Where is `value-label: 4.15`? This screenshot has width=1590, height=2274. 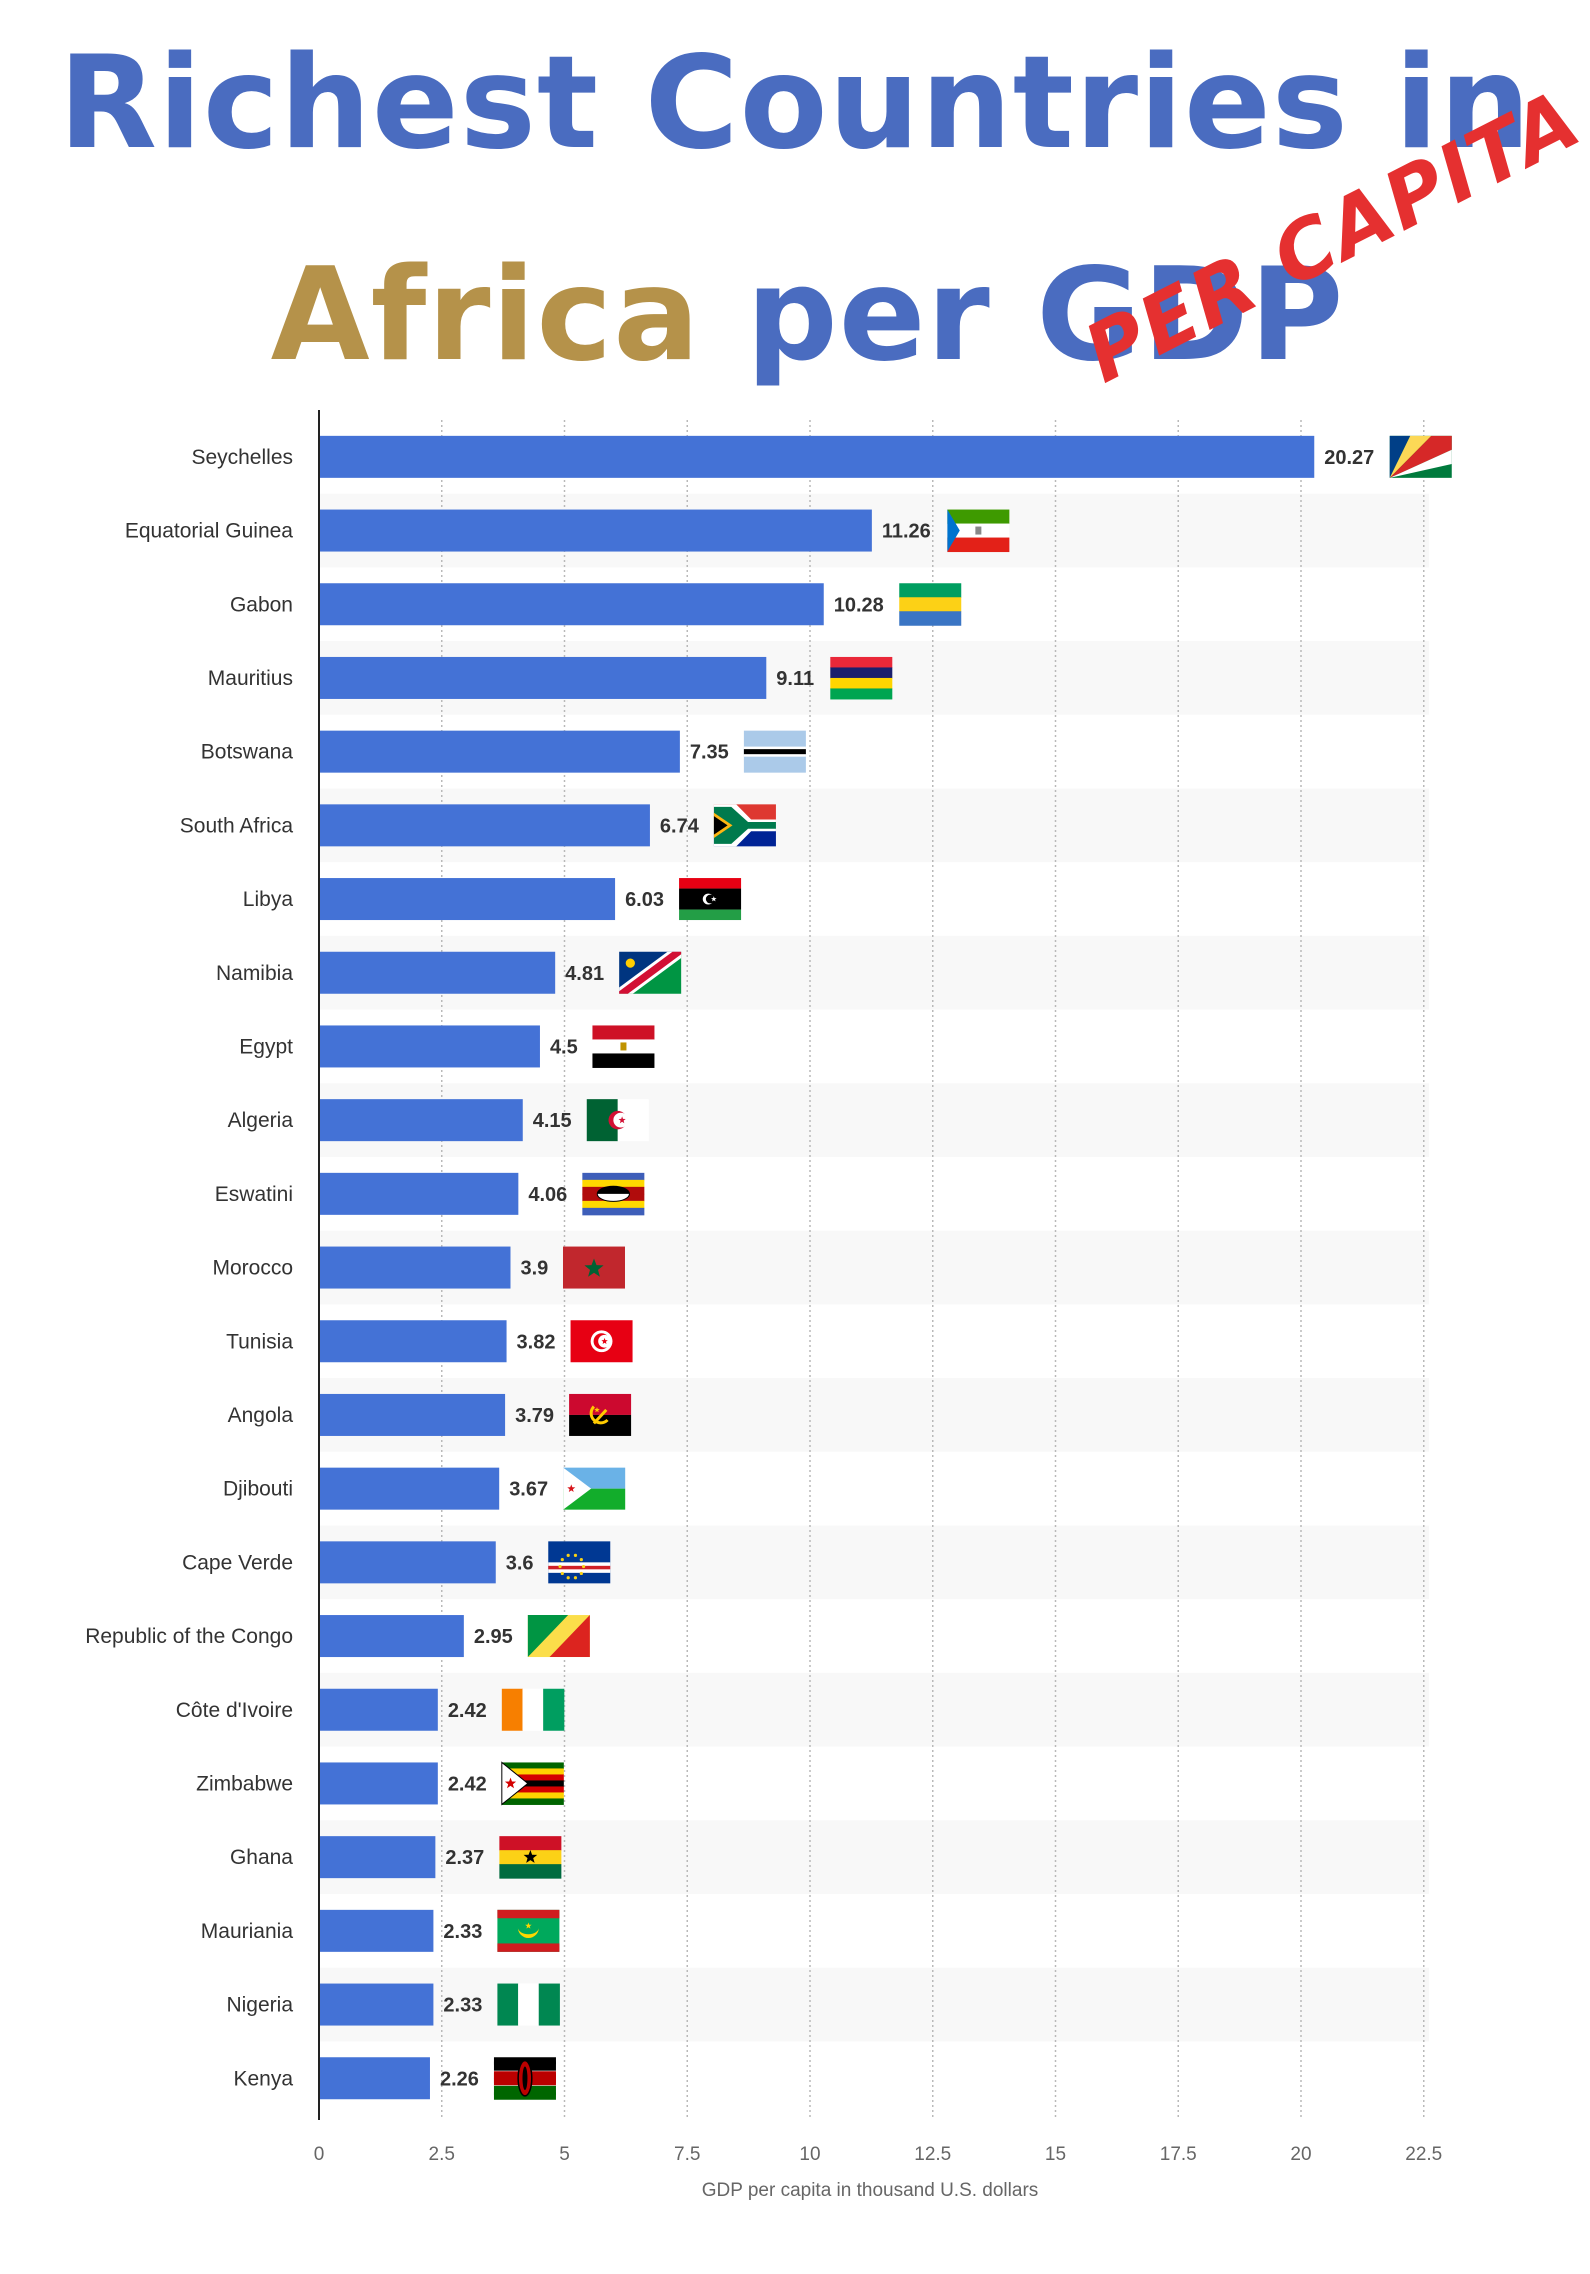 value-label: 4.15 is located at coordinates (552, 1121).